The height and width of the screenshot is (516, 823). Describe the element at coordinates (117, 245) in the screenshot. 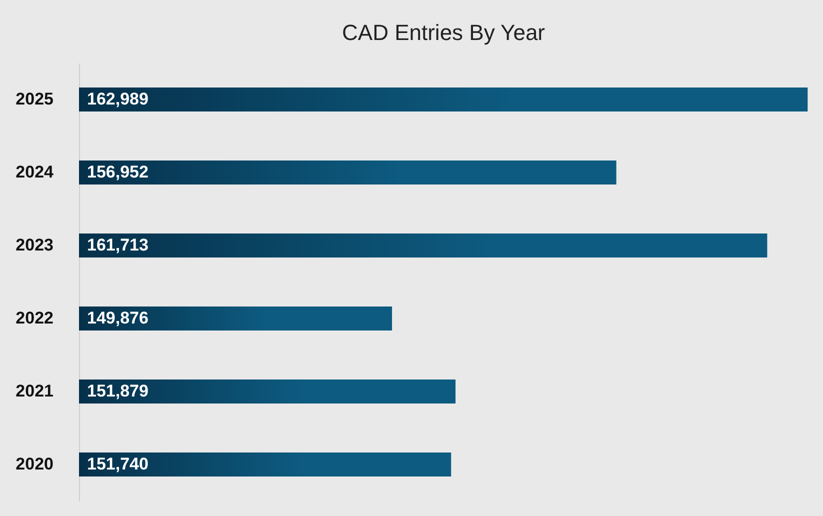

I see `data-label: 161,713` at that location.